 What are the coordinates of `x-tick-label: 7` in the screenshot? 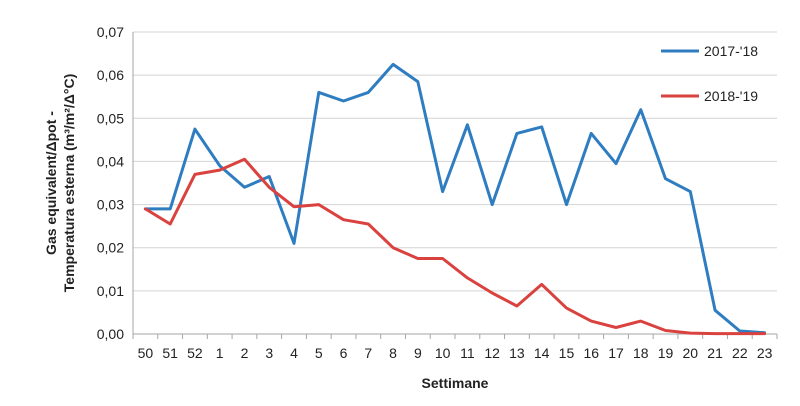 It's located at (368, 353).